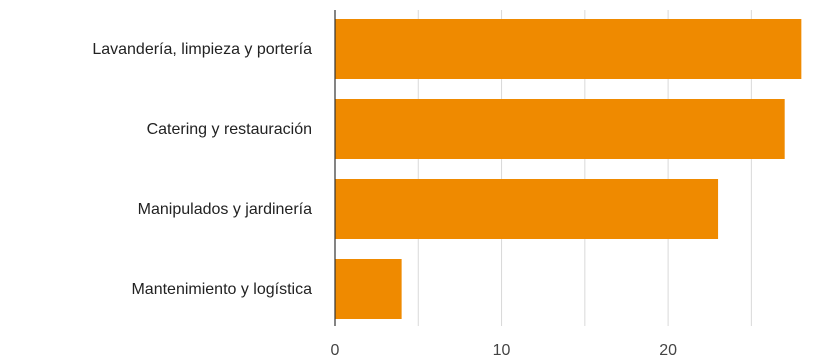 The height and width of the screenshot is (361, 829). What do you see at coordinates (229, 129) in the screenshot?
I see `category-label-2: Catering y restauración` at bounding box center [229, 129].